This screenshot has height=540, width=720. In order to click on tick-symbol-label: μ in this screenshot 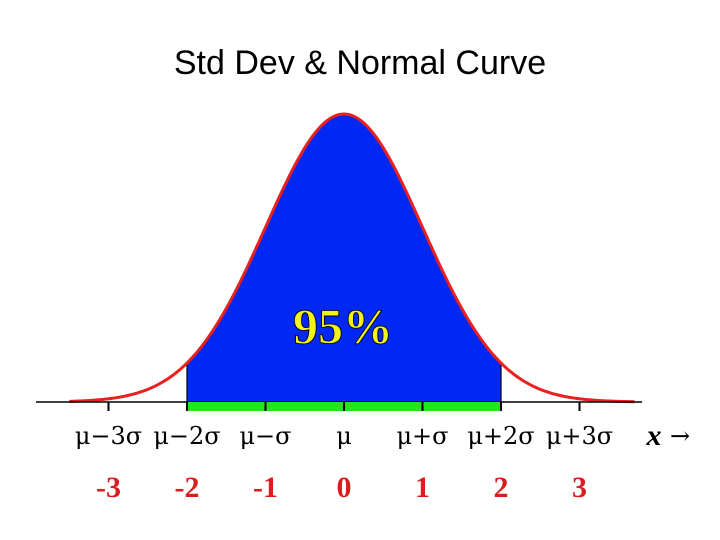, I will do `click(344, 436)`.